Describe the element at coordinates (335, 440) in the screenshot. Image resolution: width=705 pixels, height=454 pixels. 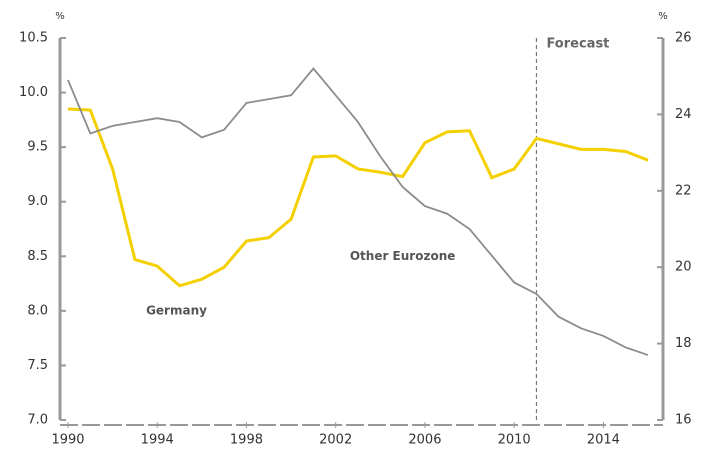
I see `x-tick-label: 2002` at that location.